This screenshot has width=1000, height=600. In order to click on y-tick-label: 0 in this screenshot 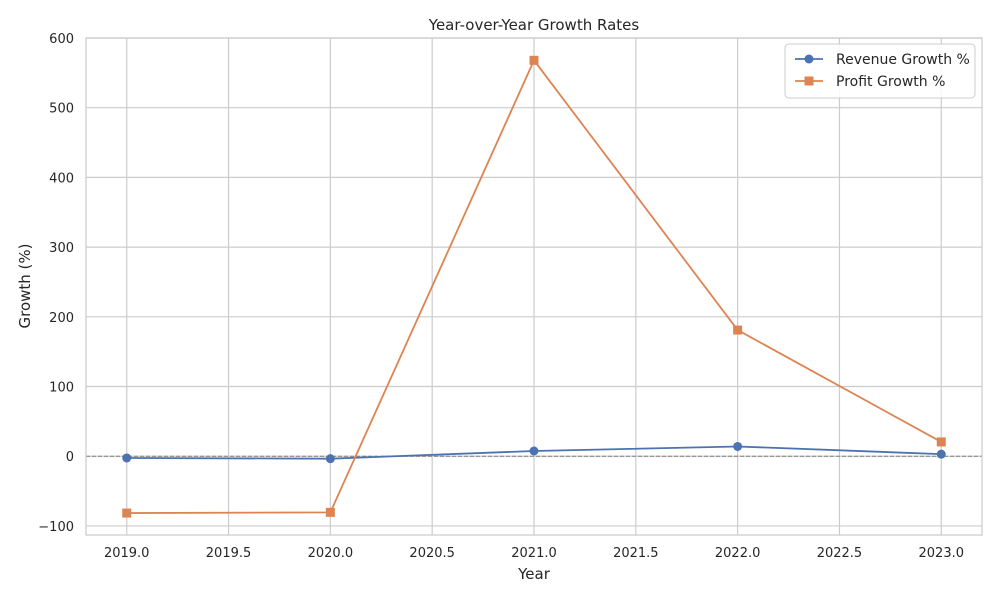, I will do `click(70, 457)`.